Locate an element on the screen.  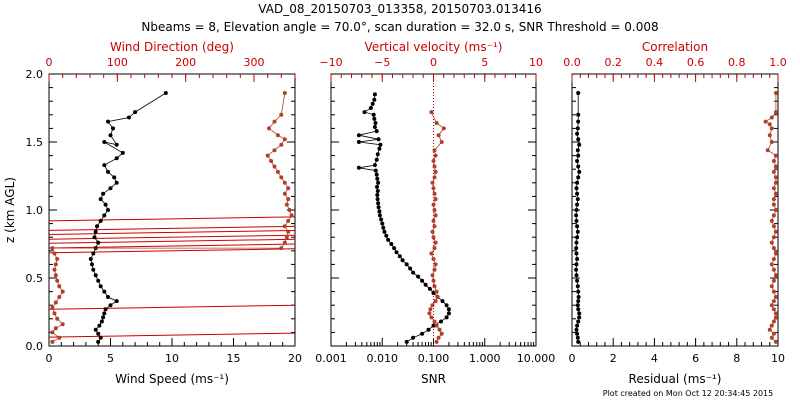
x-tick-label: 2 is located at coordinates (613, 358).